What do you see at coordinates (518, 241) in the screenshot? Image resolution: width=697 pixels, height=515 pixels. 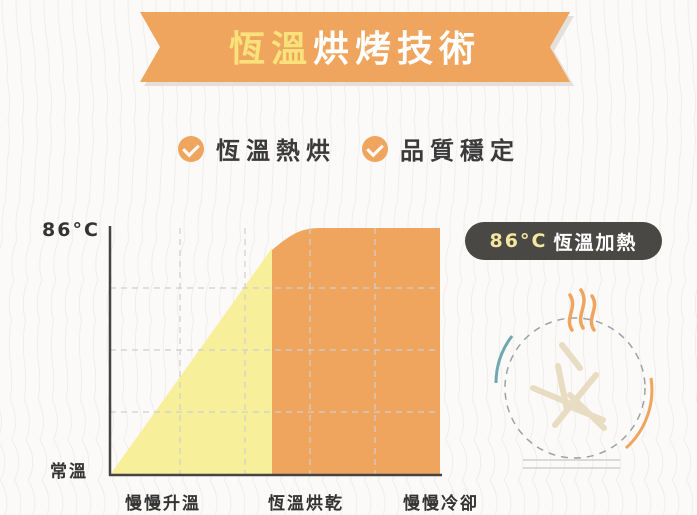 I see `badge-temp: 86°C` at bounding box center [518, 241].